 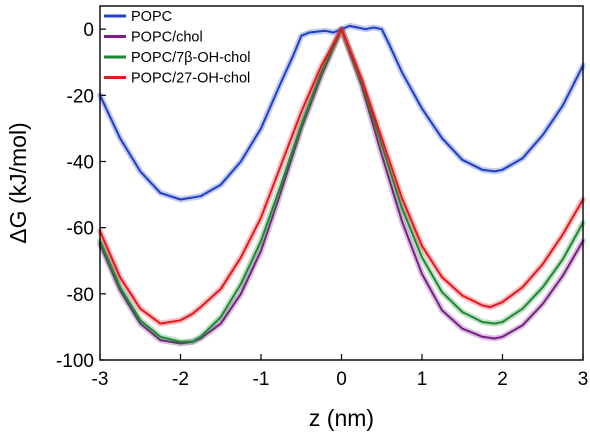 I want to click on y-tick-label: -100, so click(x=75, y=361).